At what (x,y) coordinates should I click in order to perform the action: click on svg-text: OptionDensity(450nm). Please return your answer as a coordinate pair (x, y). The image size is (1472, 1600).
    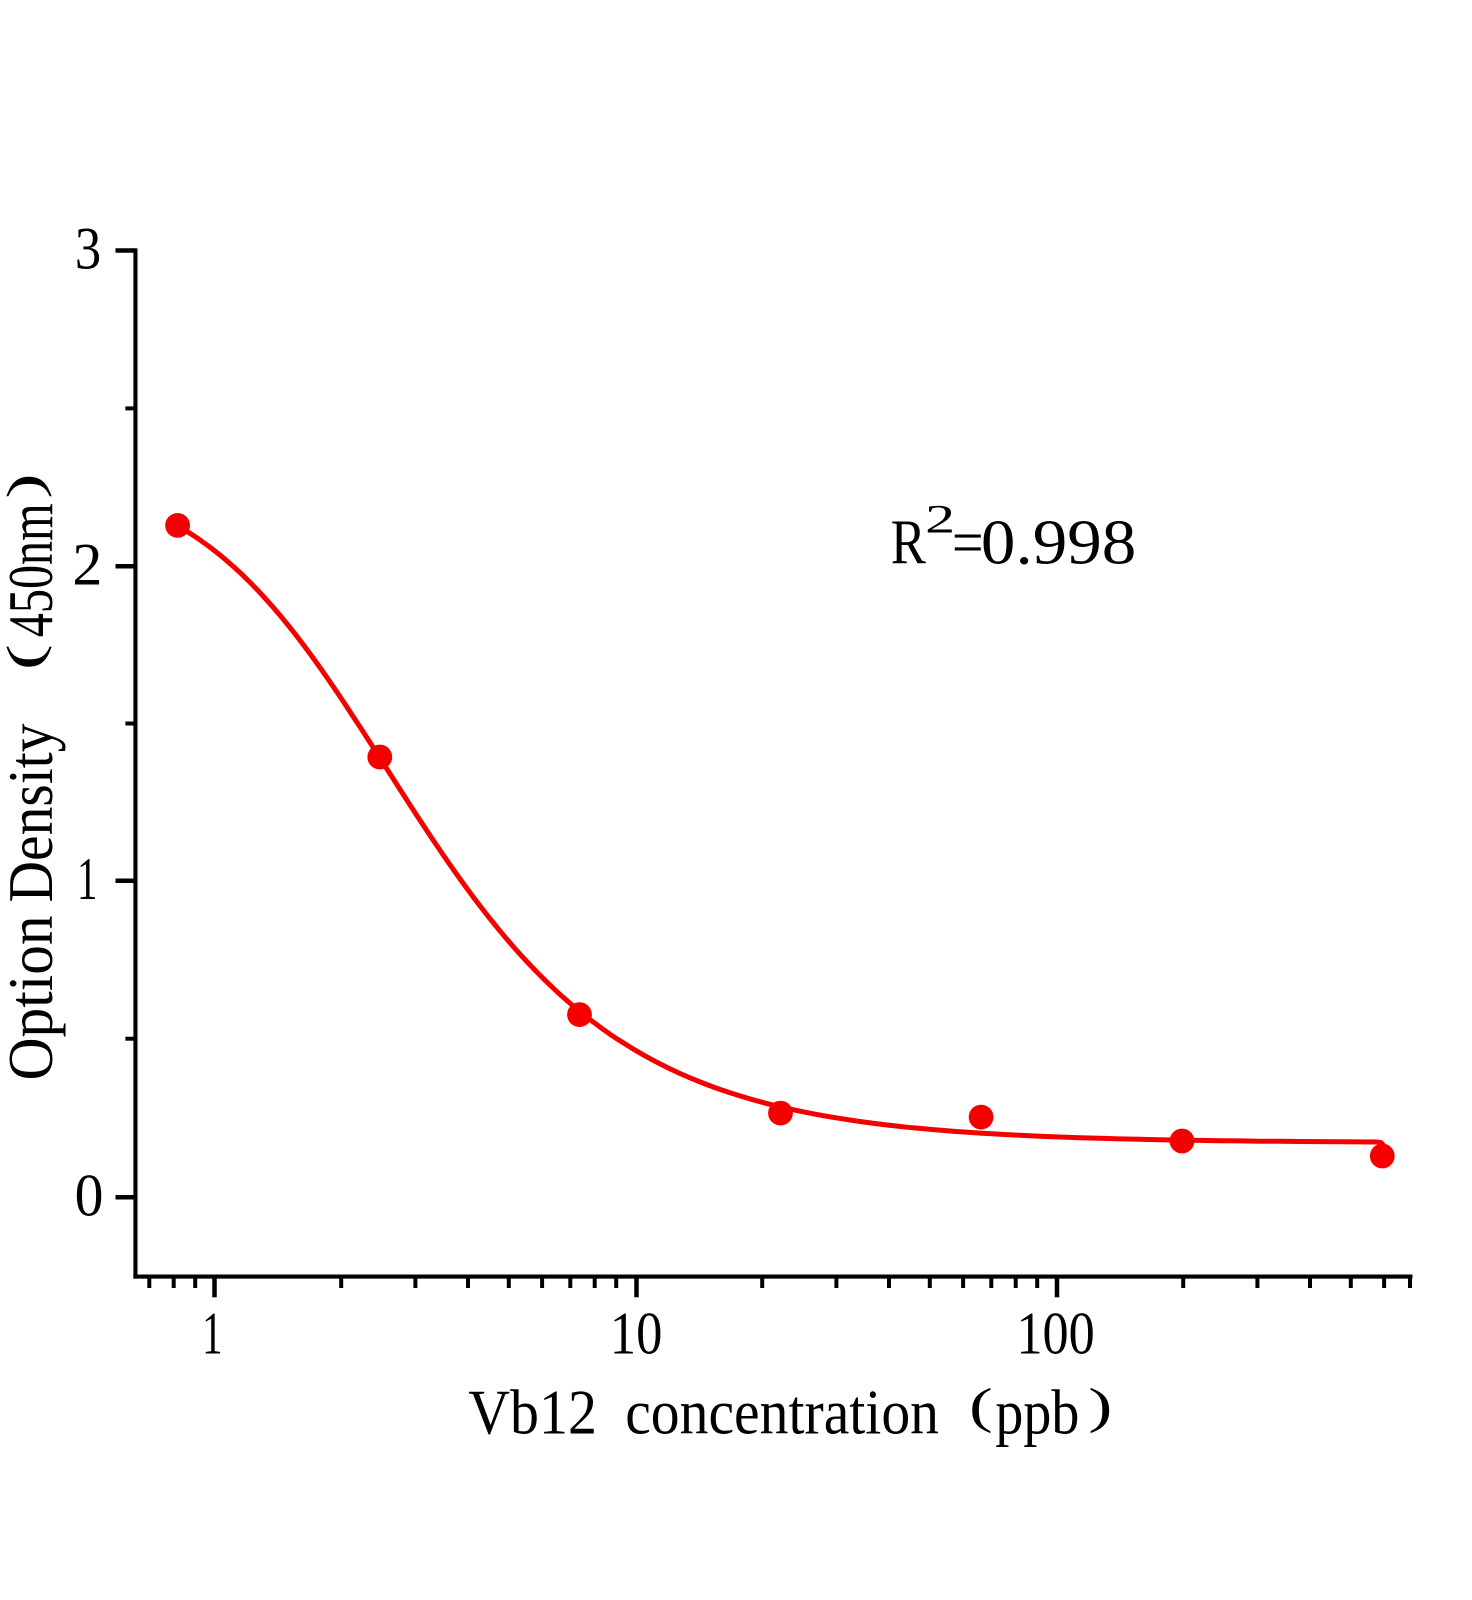
    Looking at the image, I should click on (33, 776).